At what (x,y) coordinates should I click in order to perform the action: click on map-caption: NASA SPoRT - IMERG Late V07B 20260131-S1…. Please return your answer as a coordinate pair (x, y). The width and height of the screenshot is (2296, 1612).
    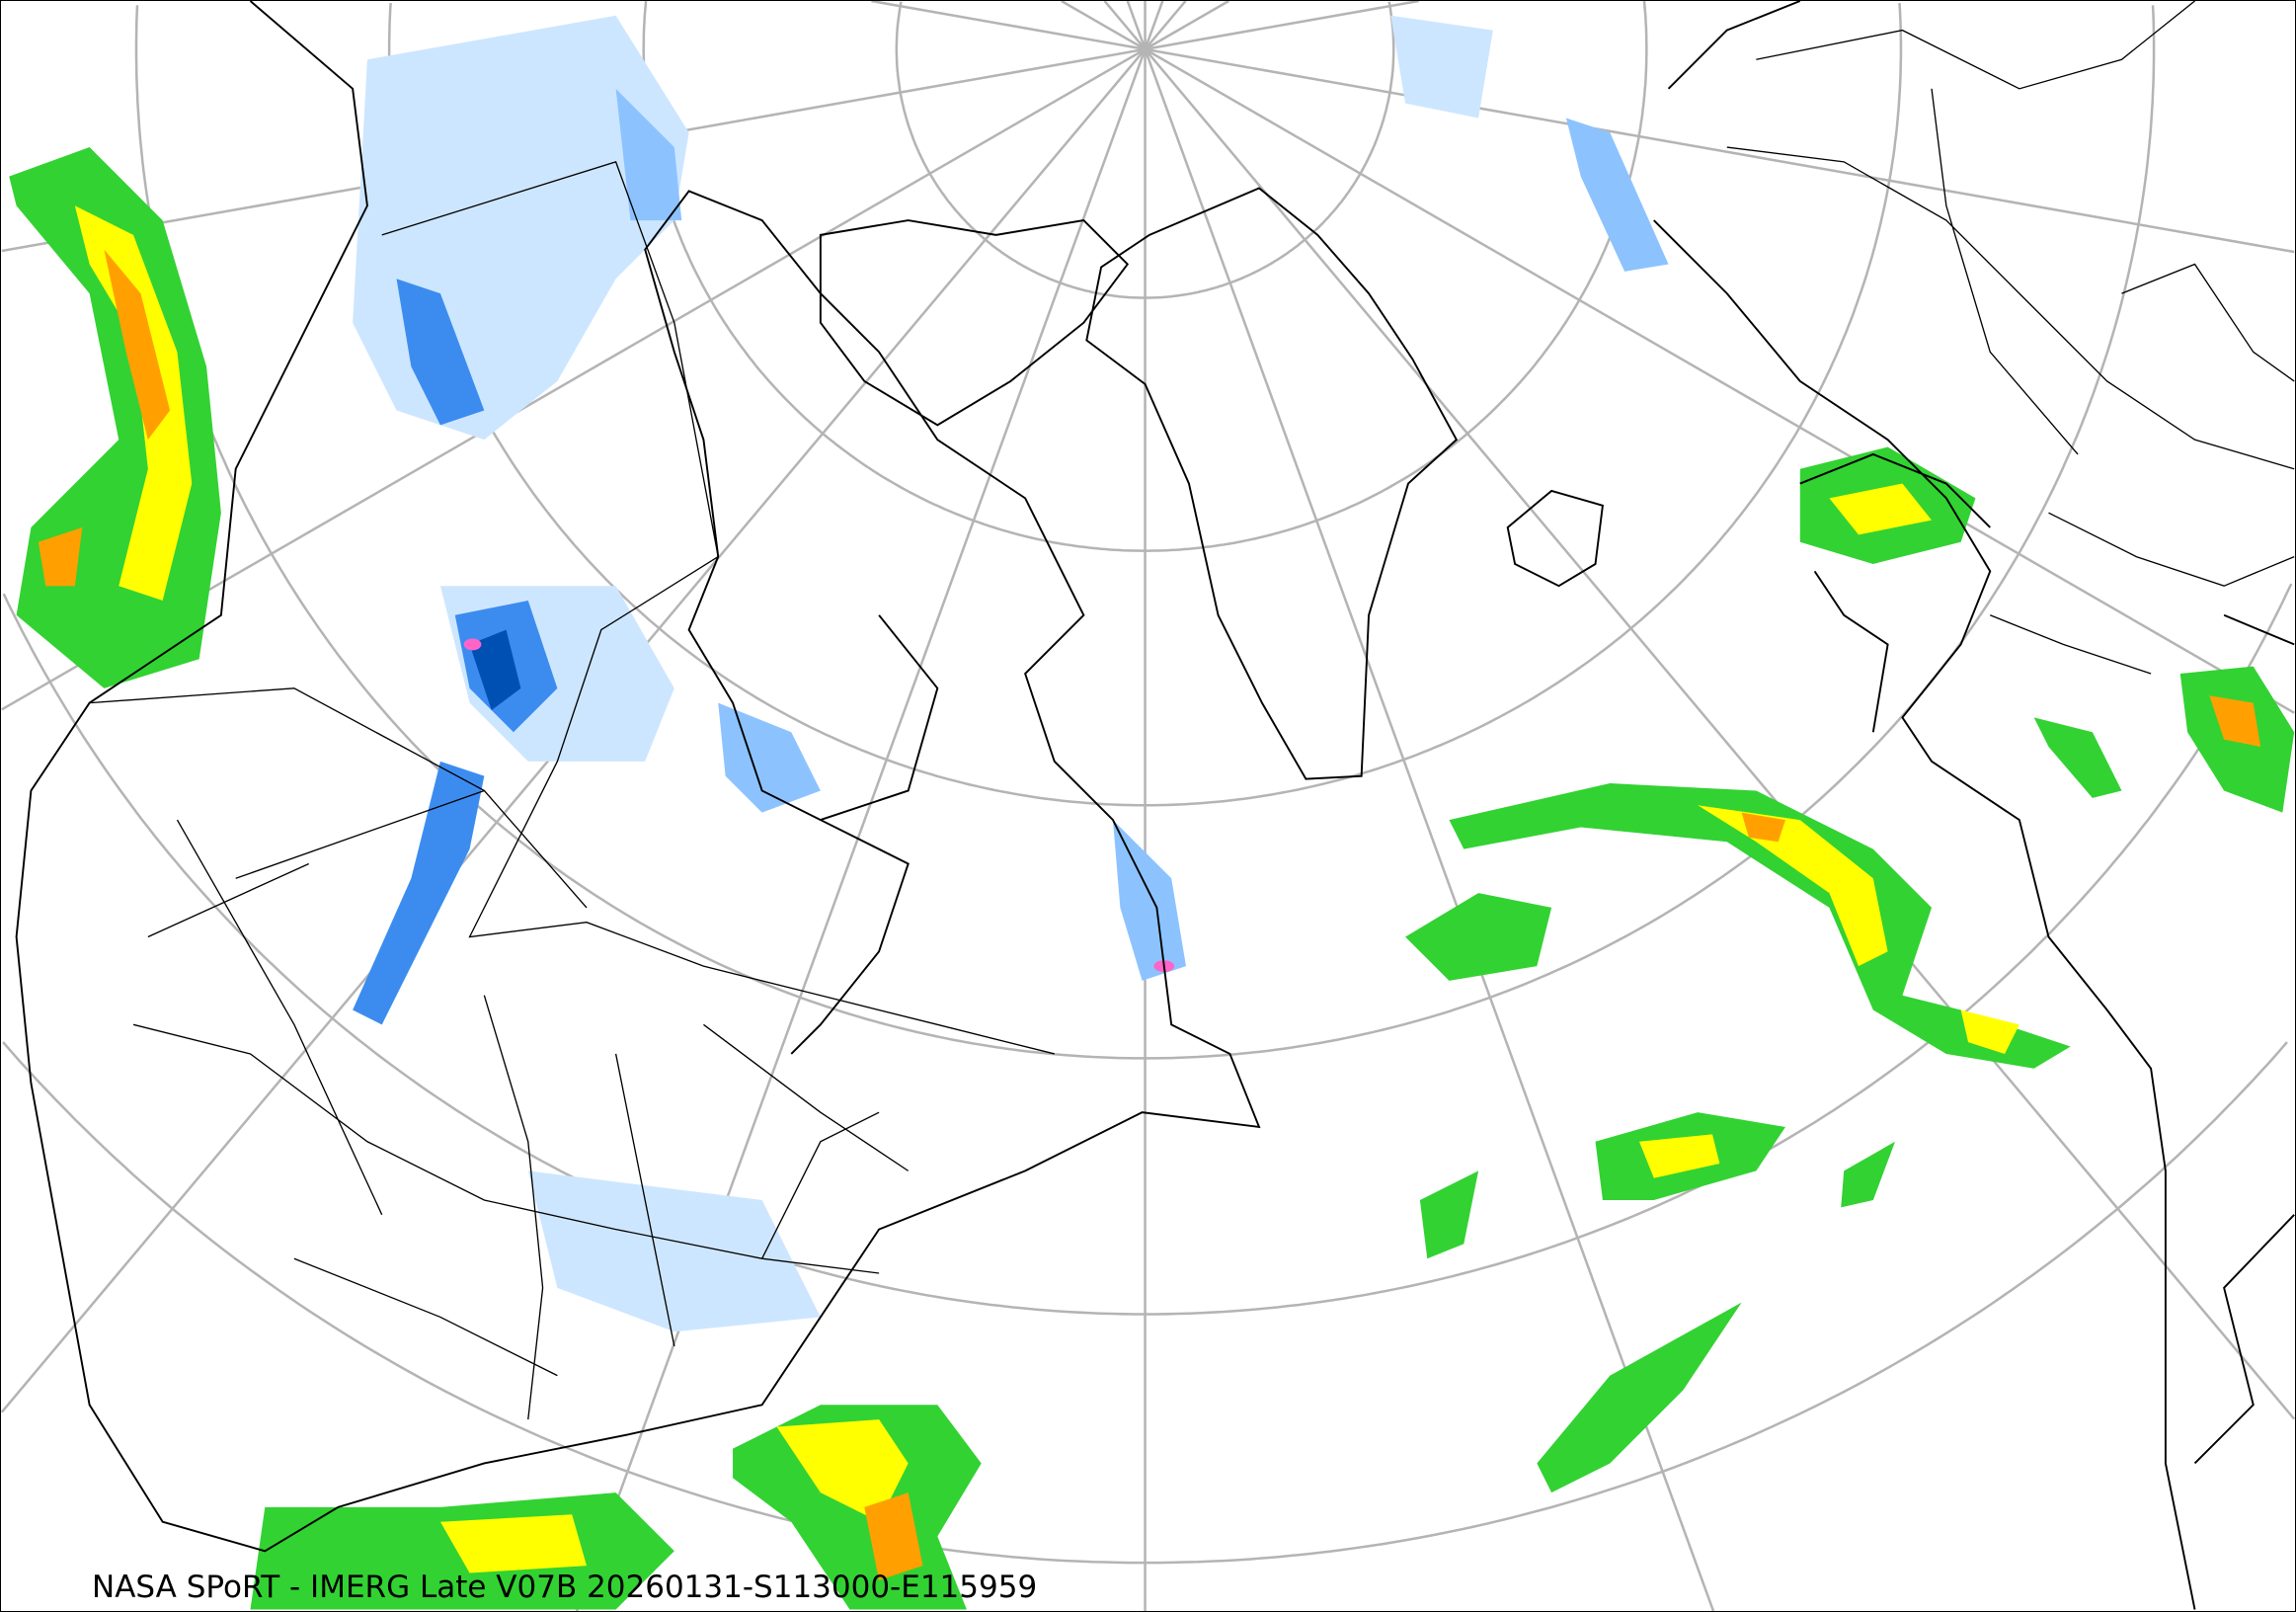
    Looking at the image, I should click on (565, 1588).